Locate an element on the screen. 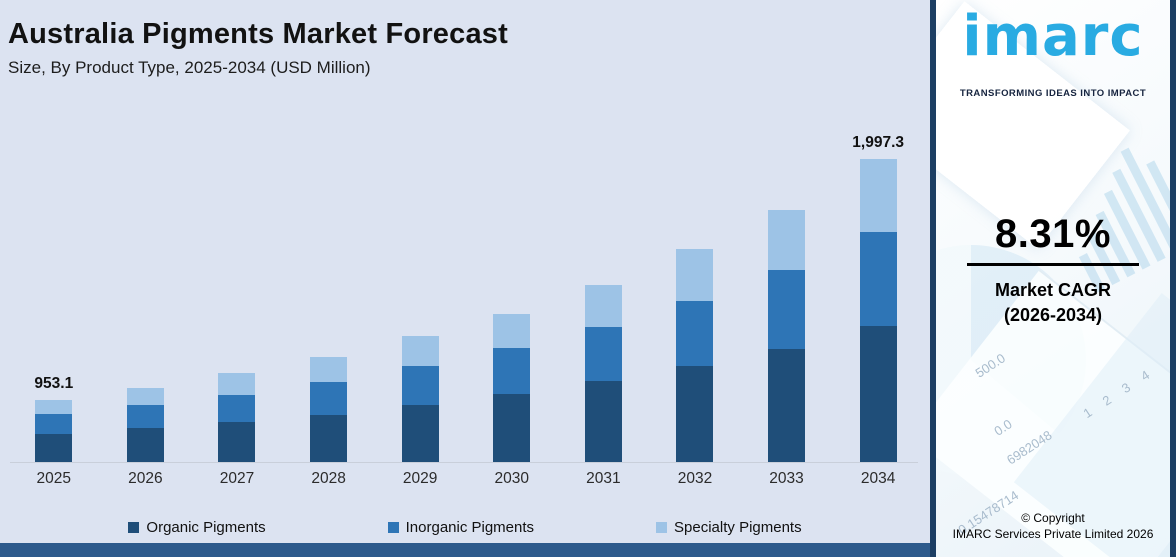 The height and width of the screenshot is (557, 1176). x-tick-2028: 2028 is located at coordinates (328, 478).